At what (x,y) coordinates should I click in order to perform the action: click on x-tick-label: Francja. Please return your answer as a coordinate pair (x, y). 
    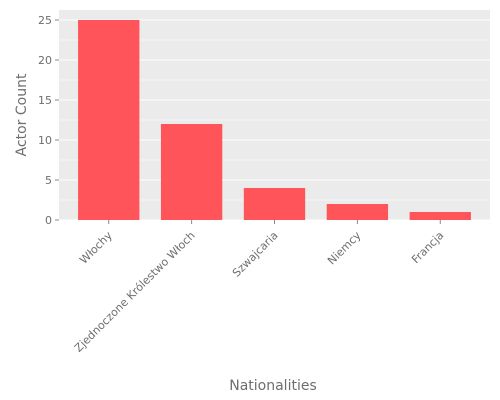
    Looking at the image, I should click on (427, 247).